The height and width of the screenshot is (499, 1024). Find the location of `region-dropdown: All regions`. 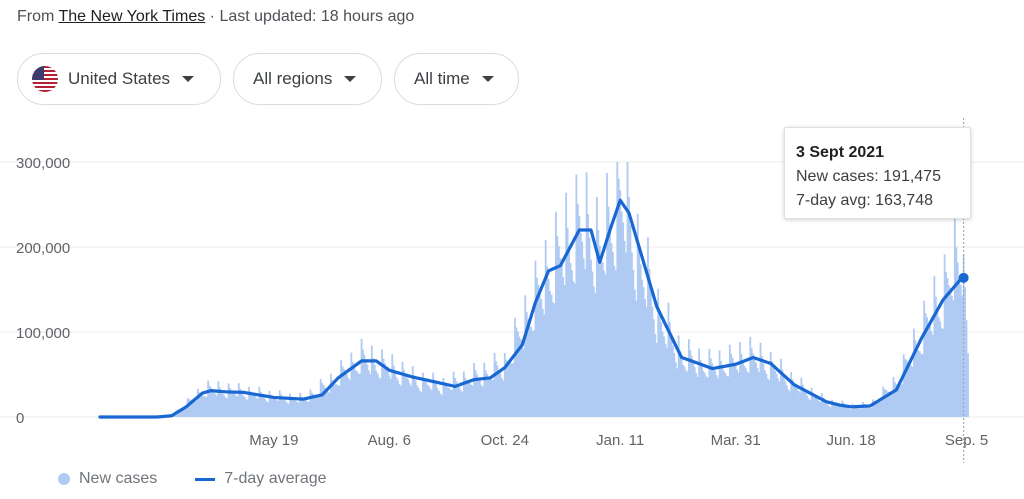

region-dropdown: All regions is located at coordinates (307, 79).